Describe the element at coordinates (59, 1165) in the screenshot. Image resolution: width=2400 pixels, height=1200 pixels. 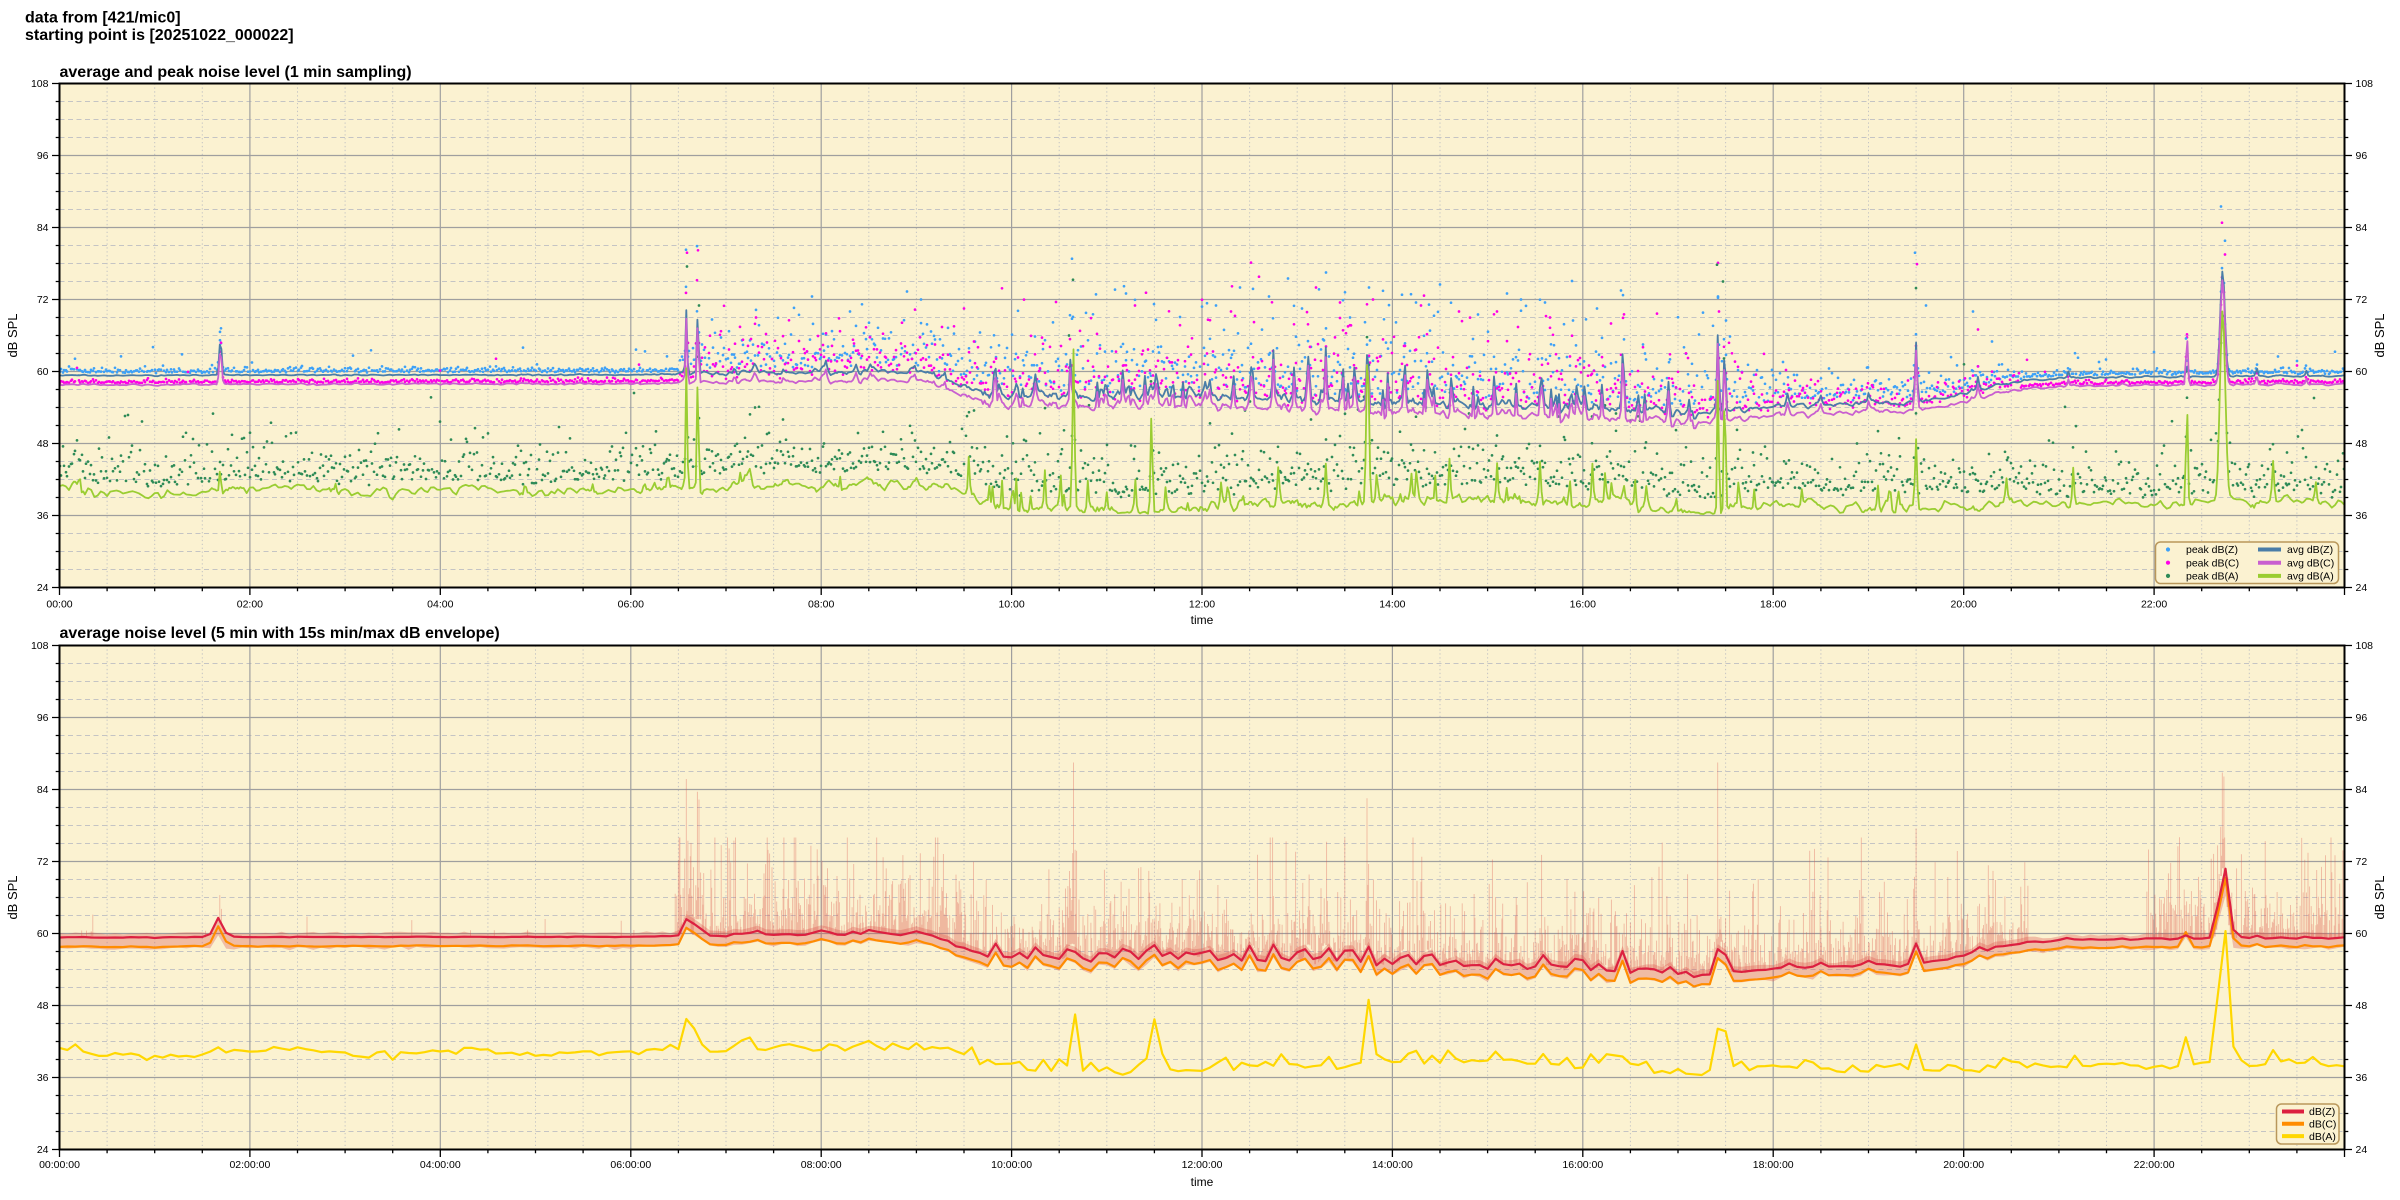
I see `svg-text: 00:00:00` at that location.